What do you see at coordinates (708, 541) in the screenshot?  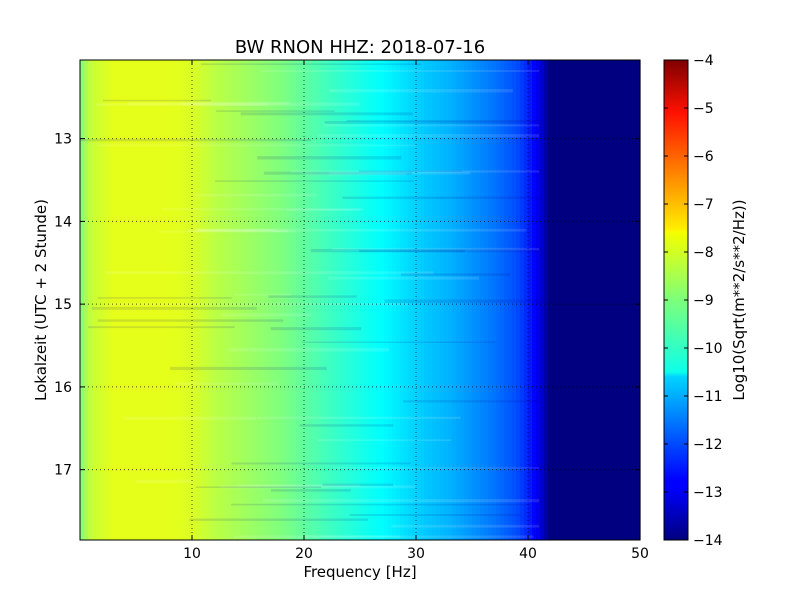 I see `colorbar-tick-label: −14` at bounding box center [708, 541].